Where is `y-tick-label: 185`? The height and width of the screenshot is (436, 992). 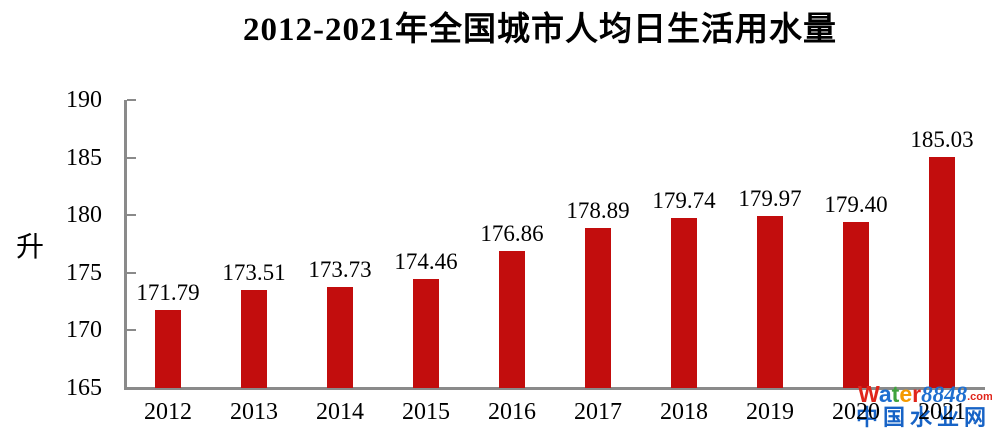 y-tick-label: 185 is located at coordinates (84, 157).